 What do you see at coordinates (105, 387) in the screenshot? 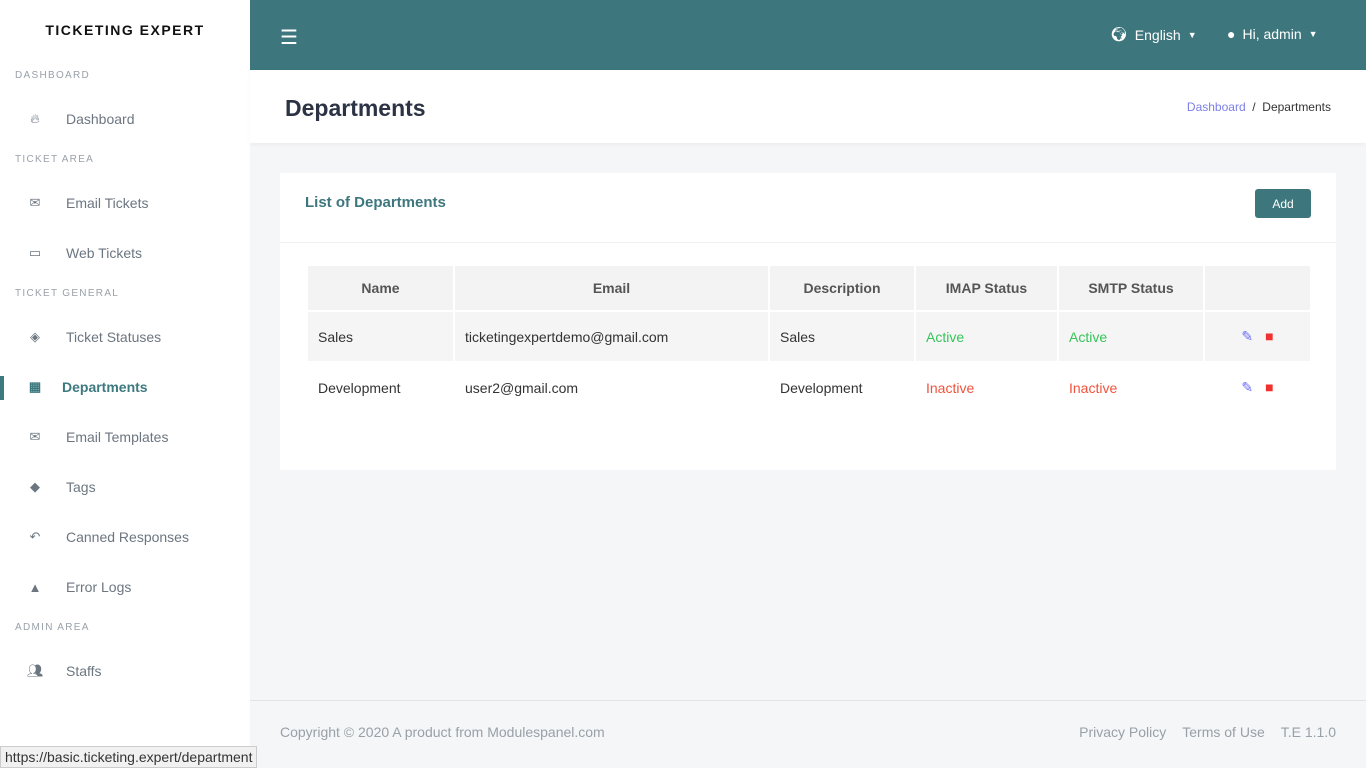
I see `label: Departments` at bounding box center [105, 387].